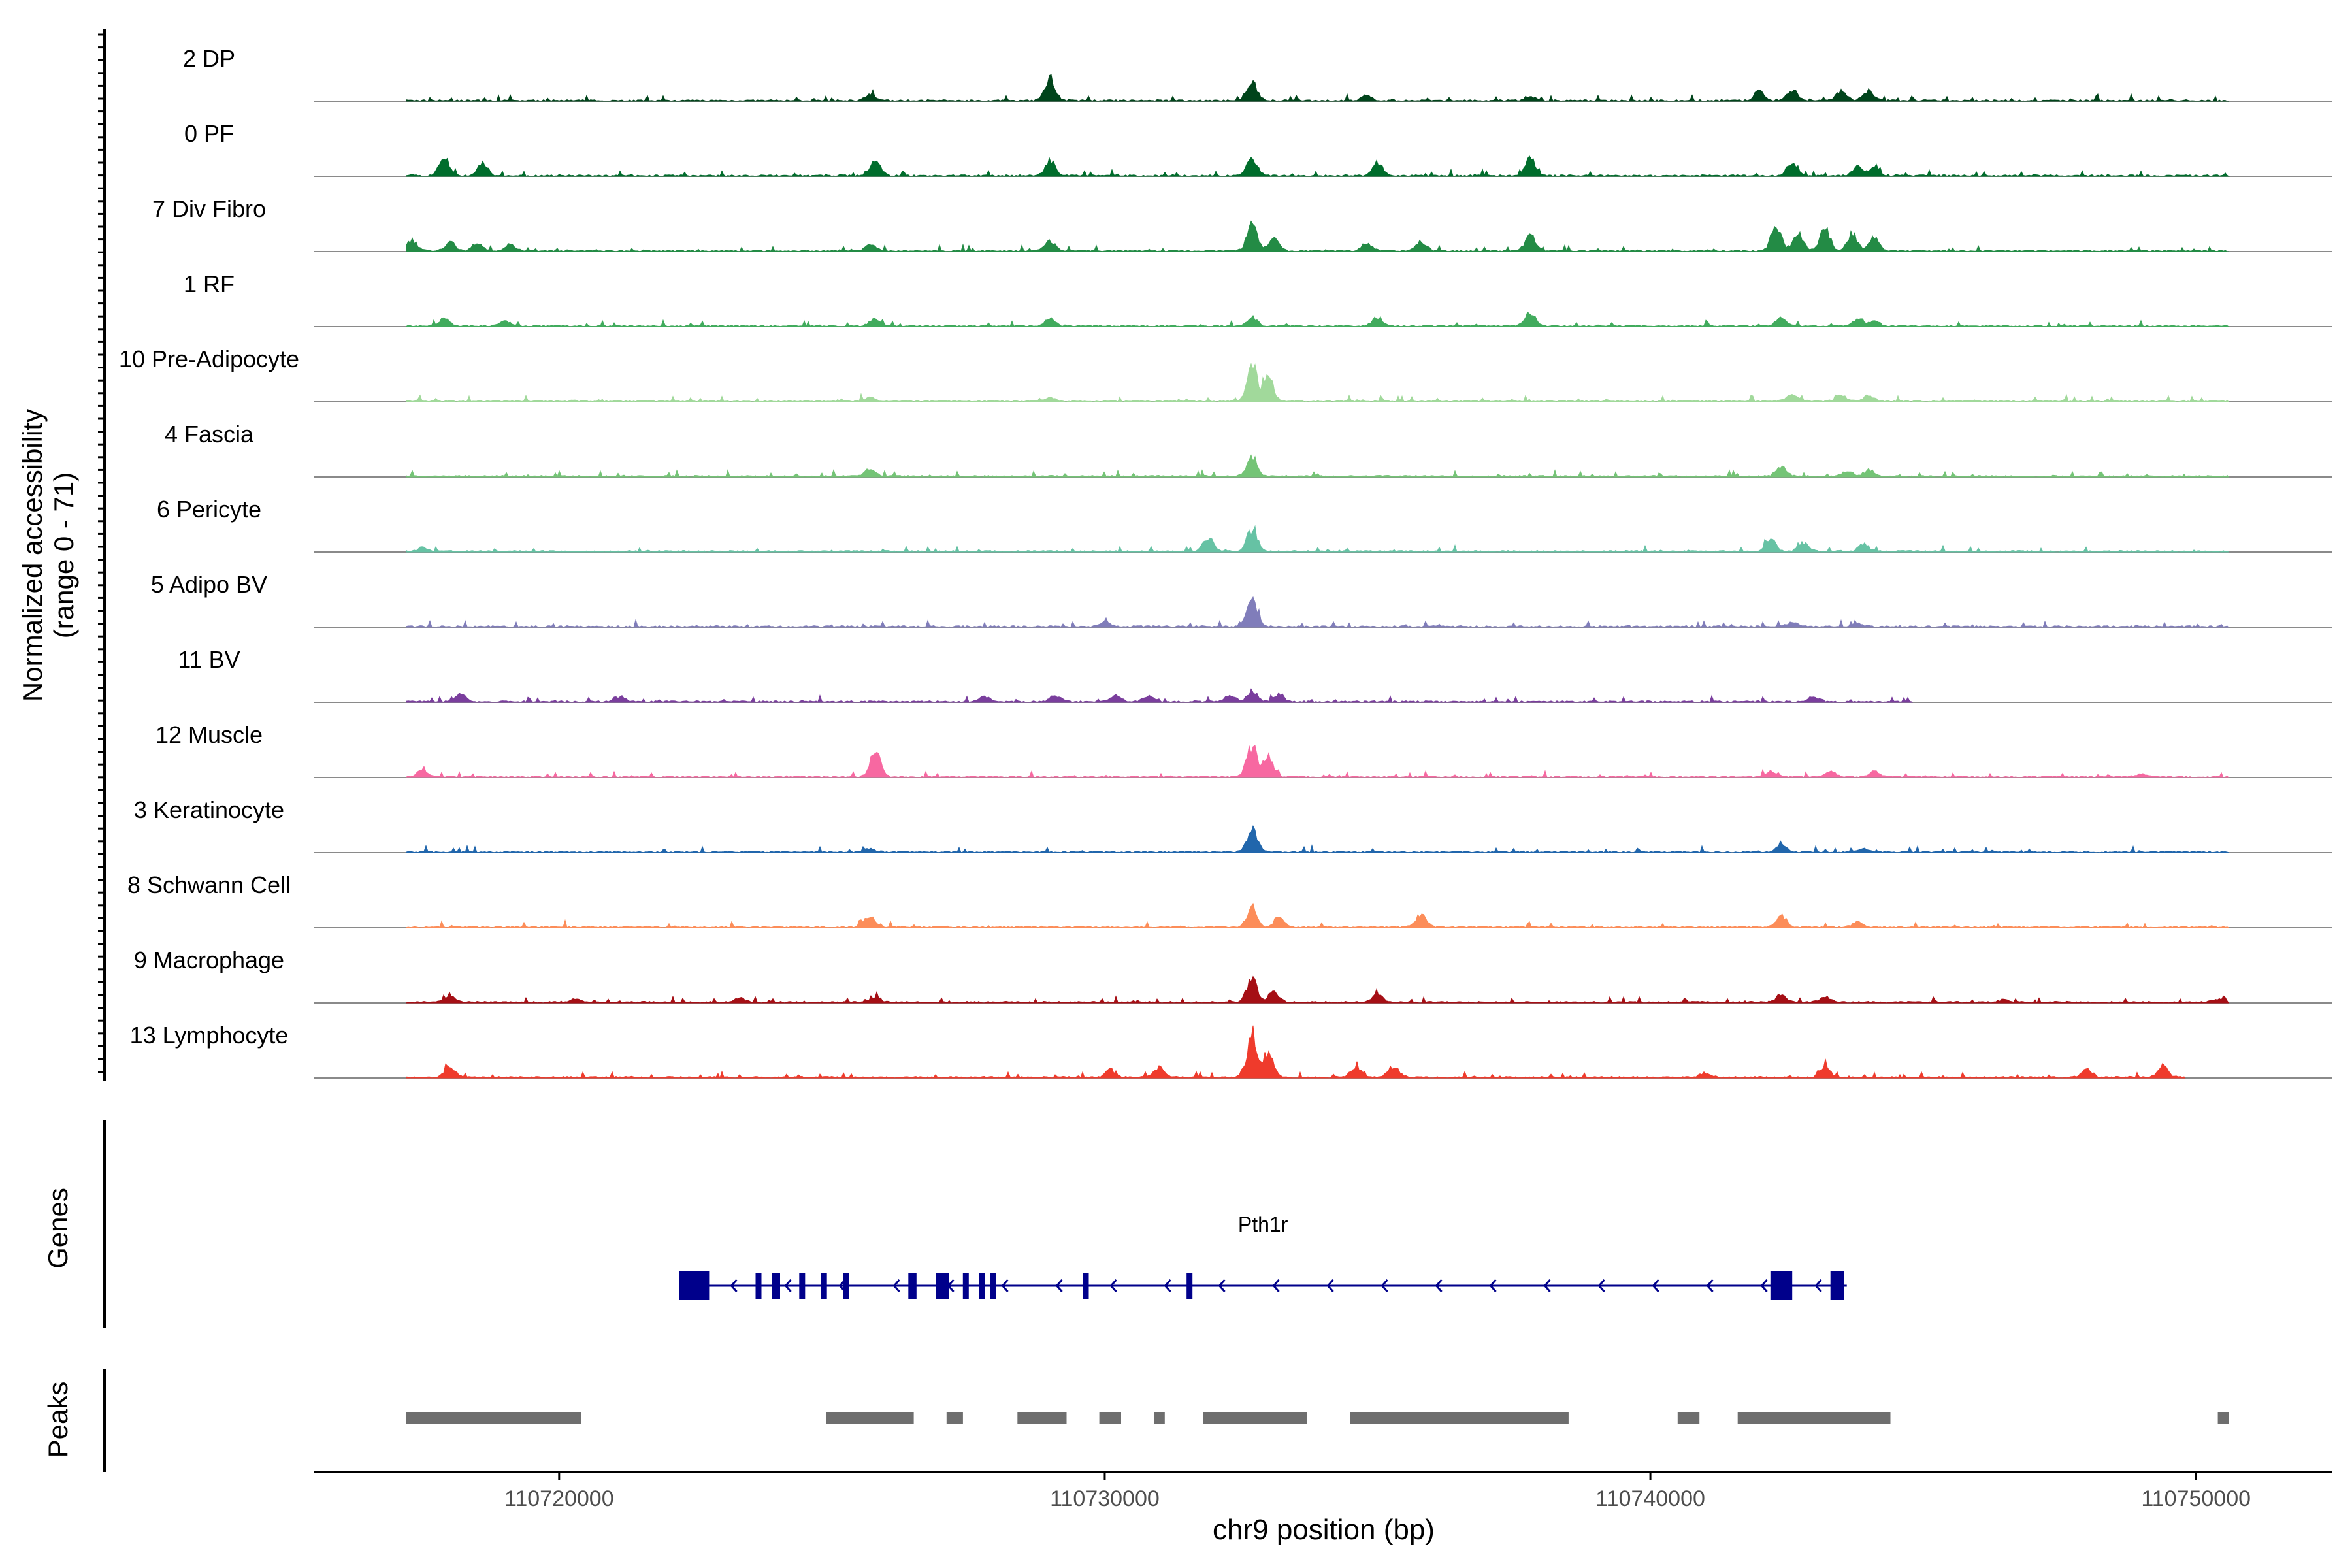  What do you see at coordinates (1263, 1256) in the screenshot?
I see `gene-track: Pth1r` at bounding box center [1263, 1256].